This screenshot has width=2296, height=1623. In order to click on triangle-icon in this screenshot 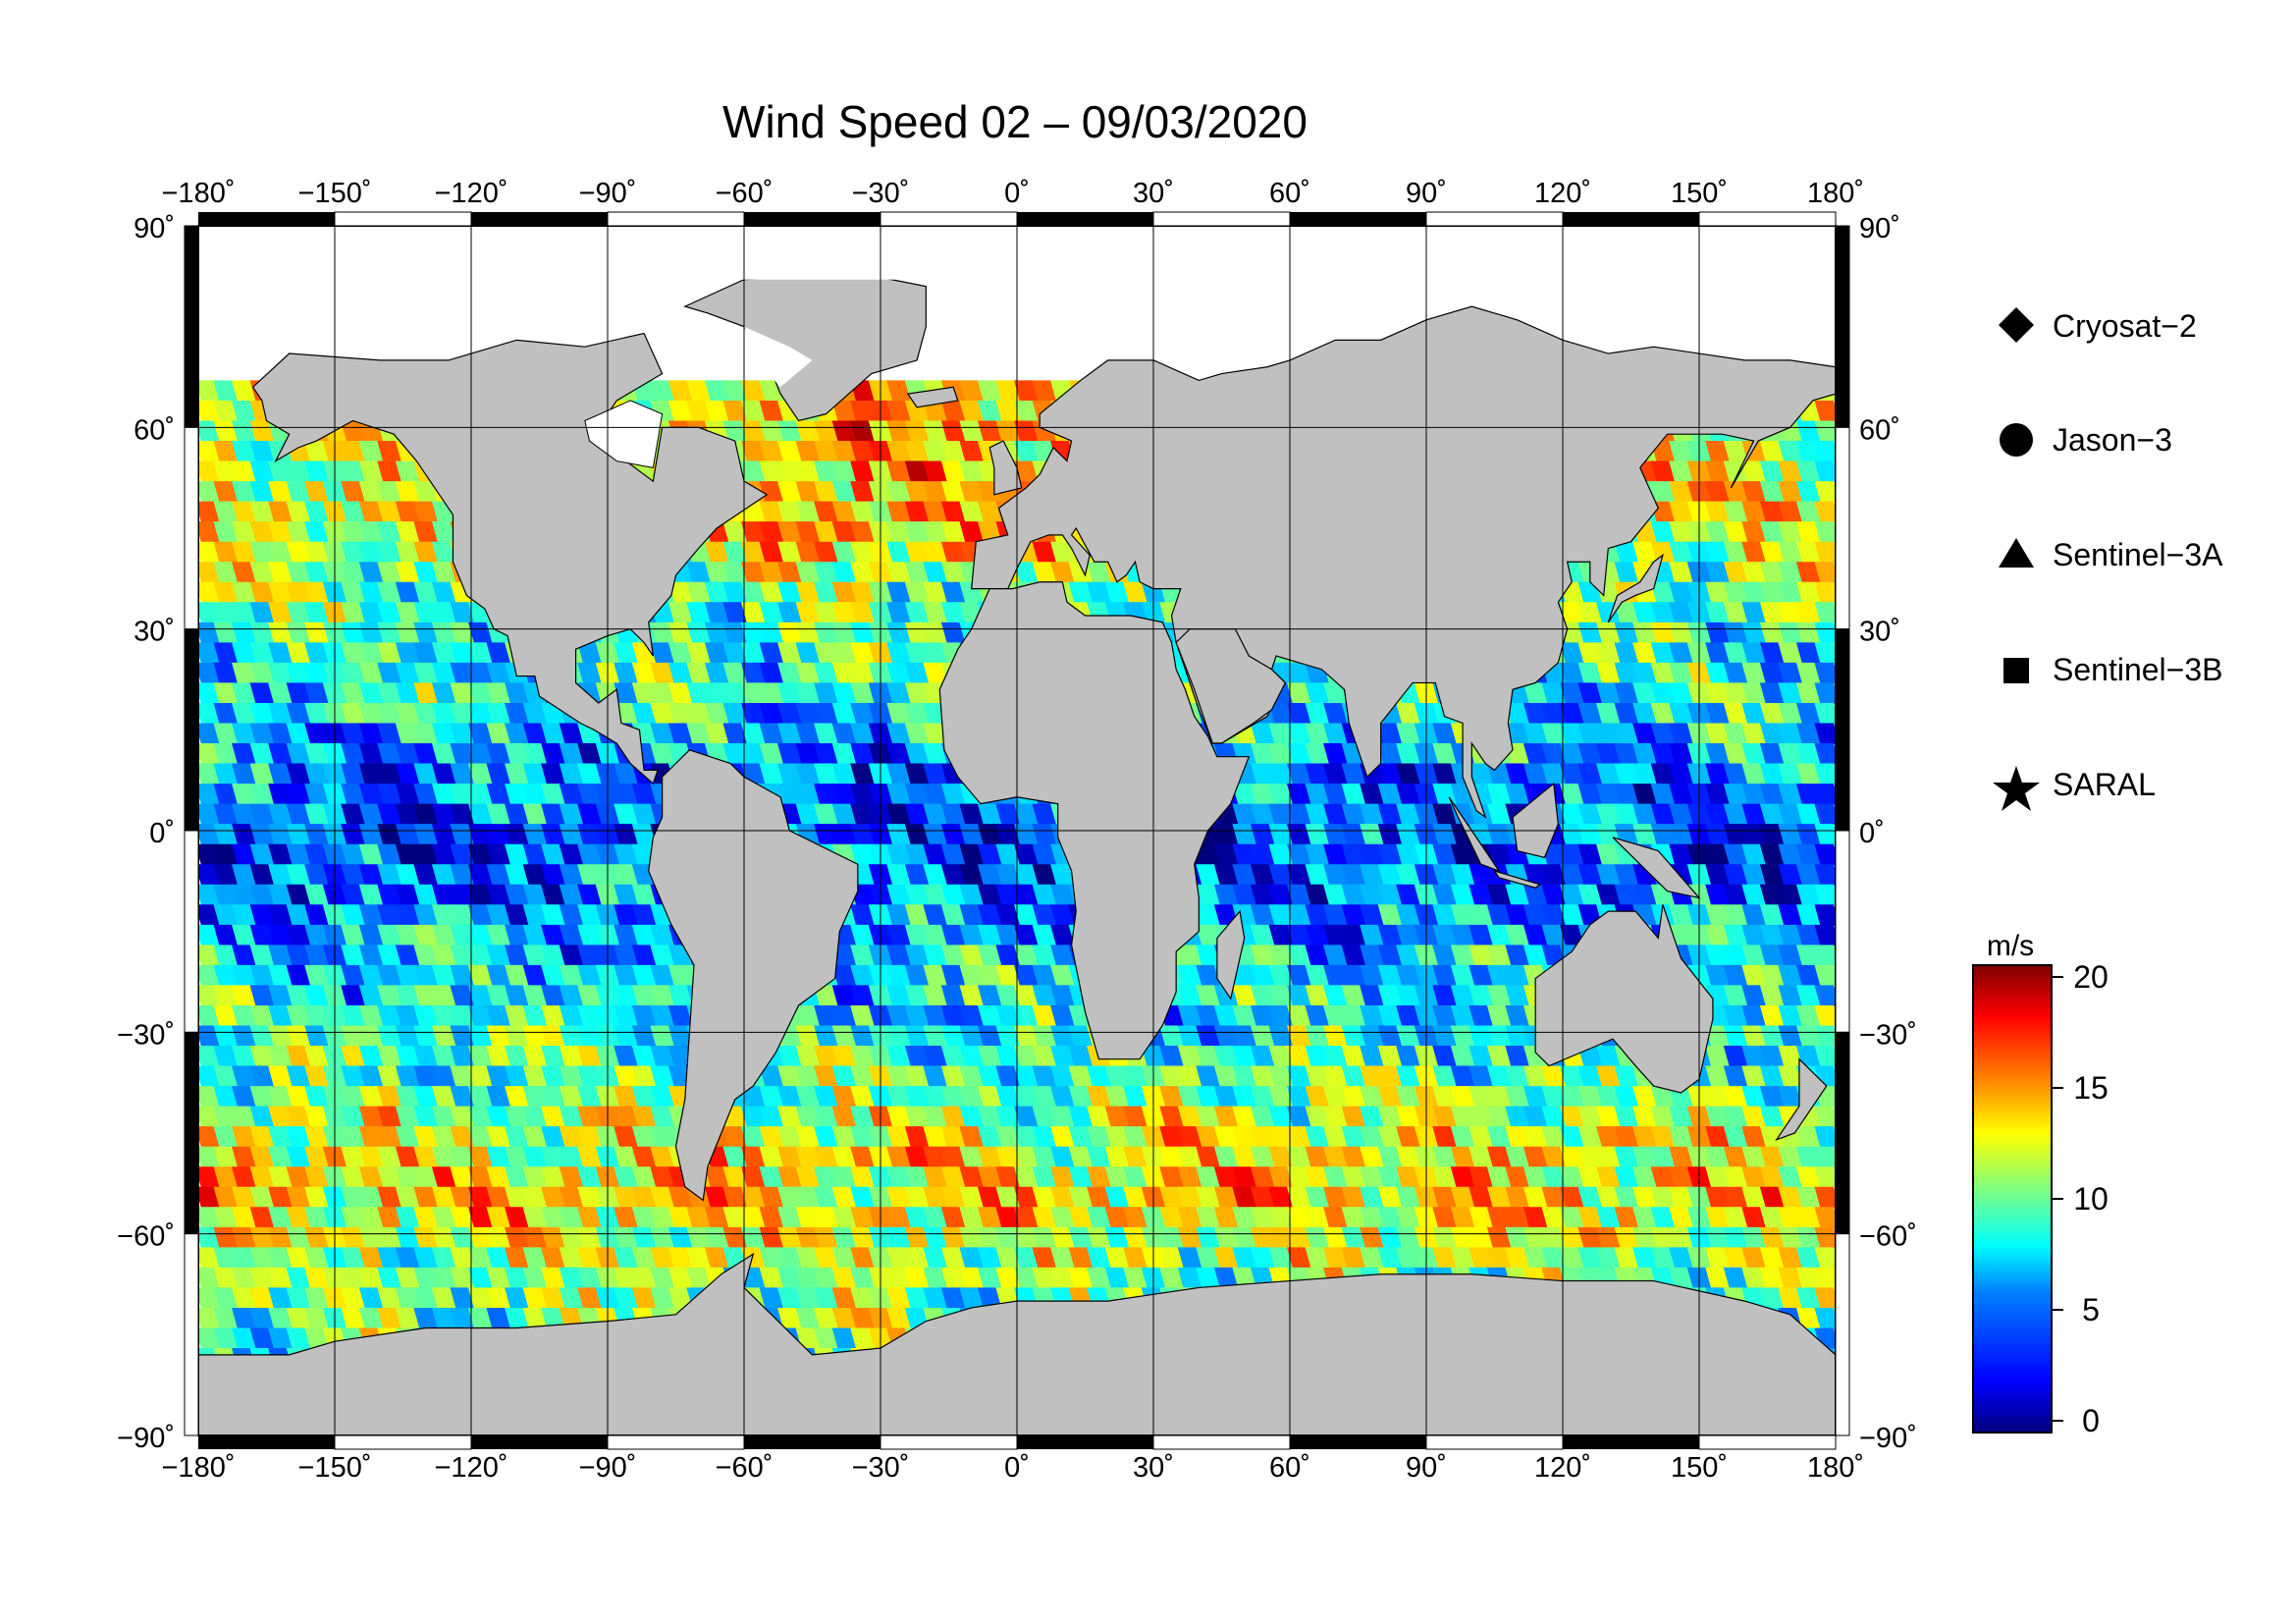, I will do `click(2016, 553)`.